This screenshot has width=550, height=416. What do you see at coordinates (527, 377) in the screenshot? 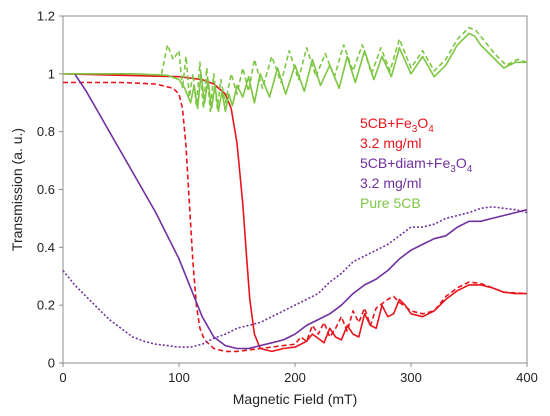
I see `x-tick-label: 400` at bounding box center [527, 377].